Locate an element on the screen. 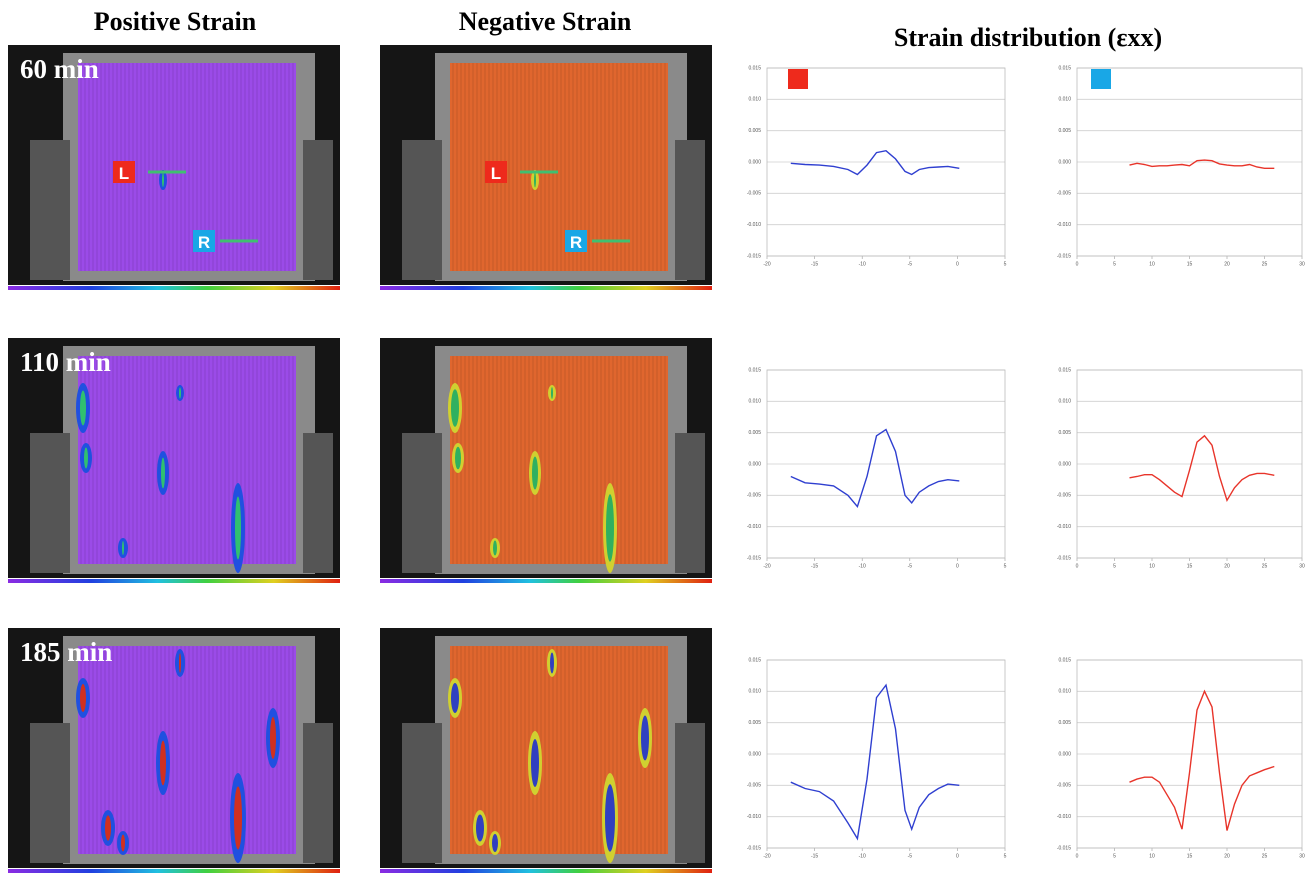  marker-label: L is located at coordinates (496, 173).